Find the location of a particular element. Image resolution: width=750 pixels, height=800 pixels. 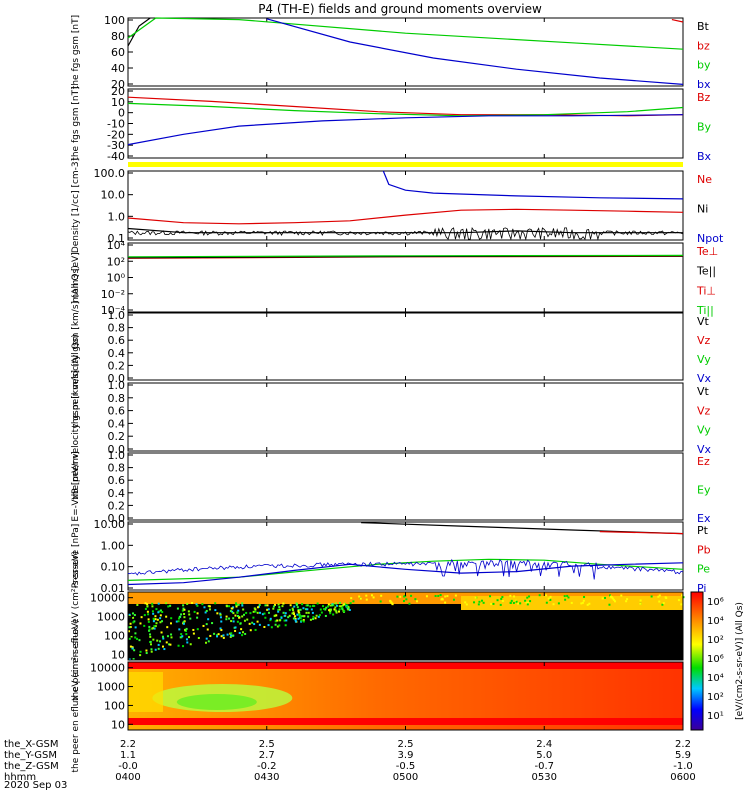

colorbar-strip is located at coordinates (697, 661).